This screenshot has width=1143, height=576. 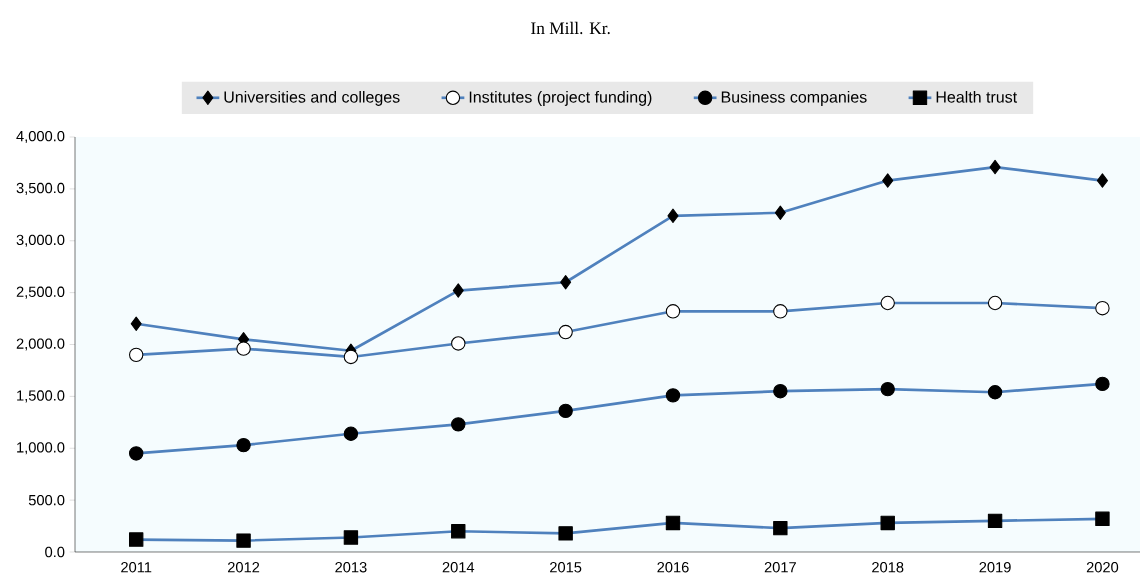 I want to click on y-tick-label: 1,000.0, so click(x=41, y=448).